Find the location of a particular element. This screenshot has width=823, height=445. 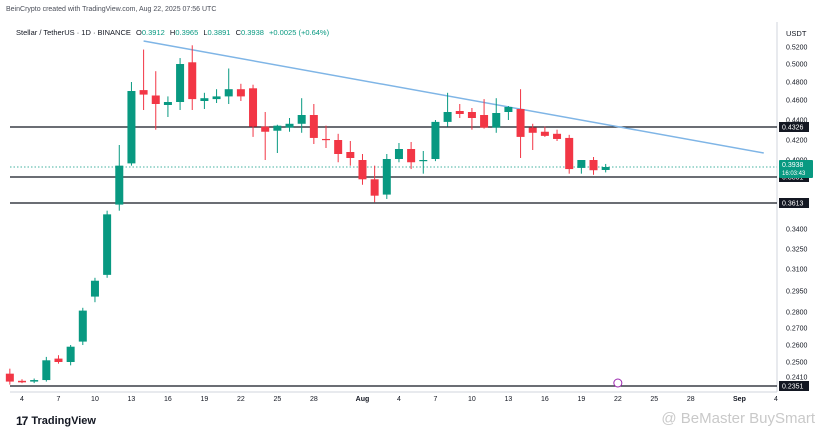

last-price-label: 0.3938 is located at coordinates (793, 165).